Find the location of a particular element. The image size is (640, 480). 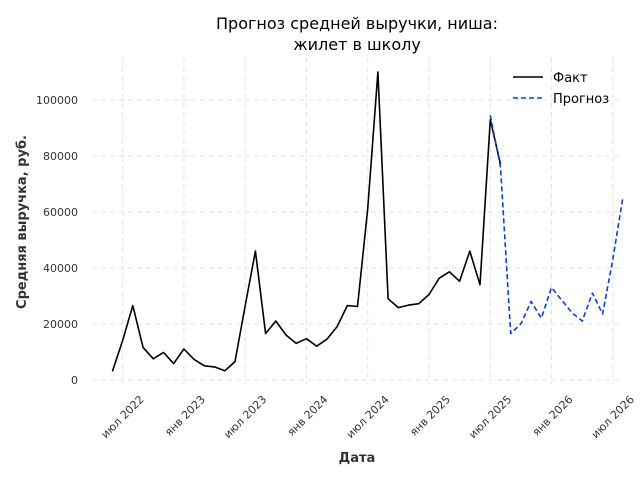

legend: Факт Прогноз is located at coordinates (561, 89).